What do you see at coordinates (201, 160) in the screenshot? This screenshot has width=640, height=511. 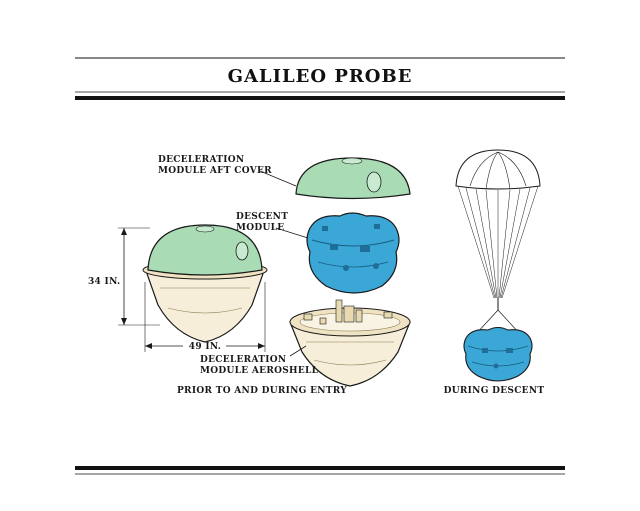 I see `aft-cover-label-line1: DECELERATION` at bounding box center [201, 160].